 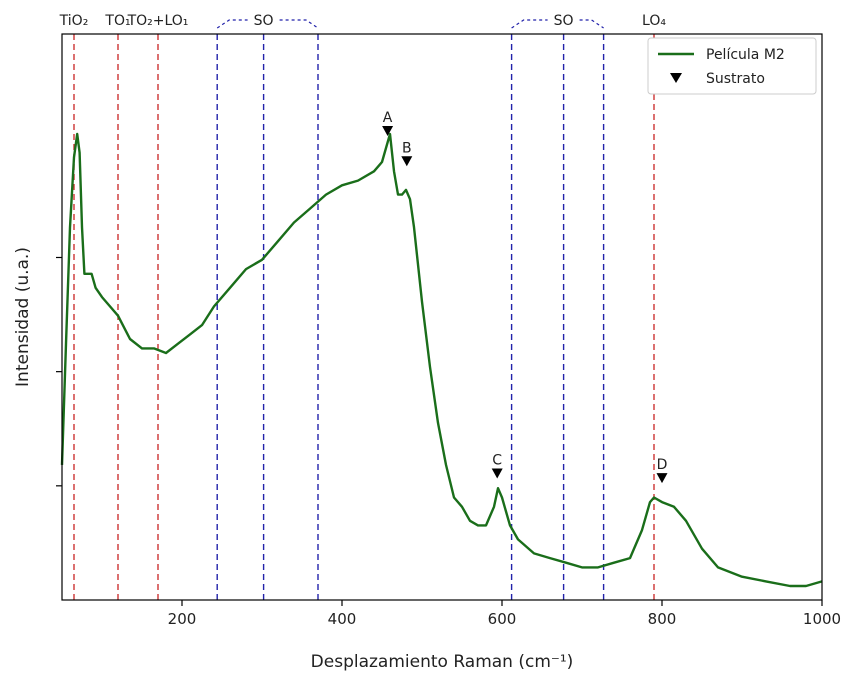 I want to click on legend-label-pelicula: Película M2, so click(x=745, y=55).